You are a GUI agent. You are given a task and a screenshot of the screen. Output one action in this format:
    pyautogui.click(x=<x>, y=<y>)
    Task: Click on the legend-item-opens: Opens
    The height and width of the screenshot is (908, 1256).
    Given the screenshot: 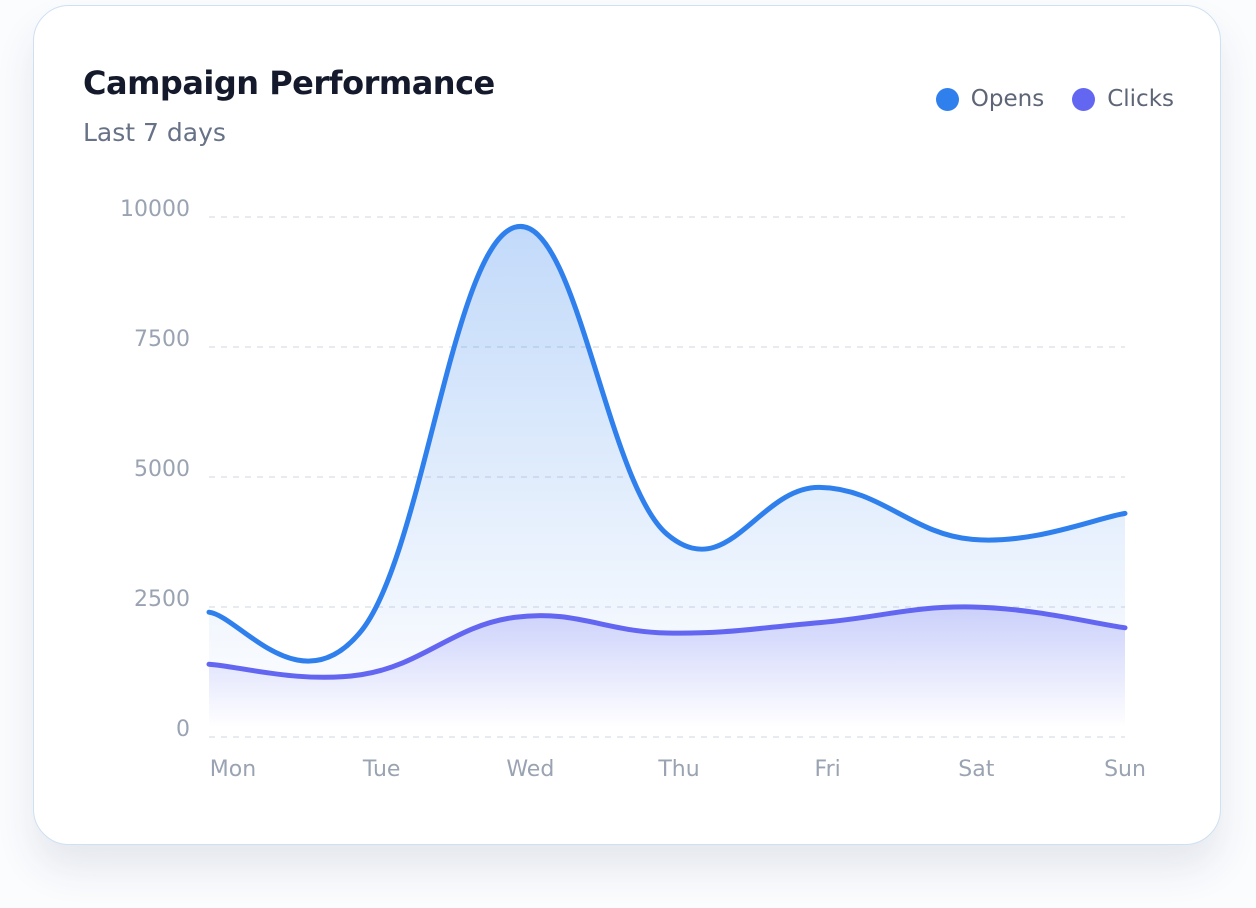 What is the action you would take?
    pyautogui.click(x=990, y=99)
    